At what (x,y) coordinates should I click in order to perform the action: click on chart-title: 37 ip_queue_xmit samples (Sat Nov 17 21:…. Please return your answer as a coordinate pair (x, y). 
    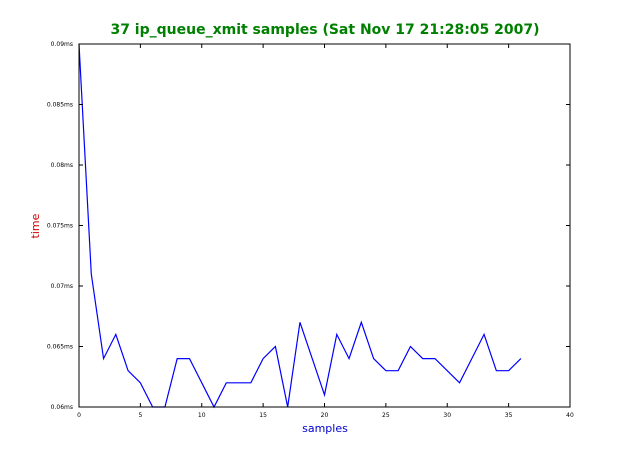
    Looking at the image, I should click on (324, 30).